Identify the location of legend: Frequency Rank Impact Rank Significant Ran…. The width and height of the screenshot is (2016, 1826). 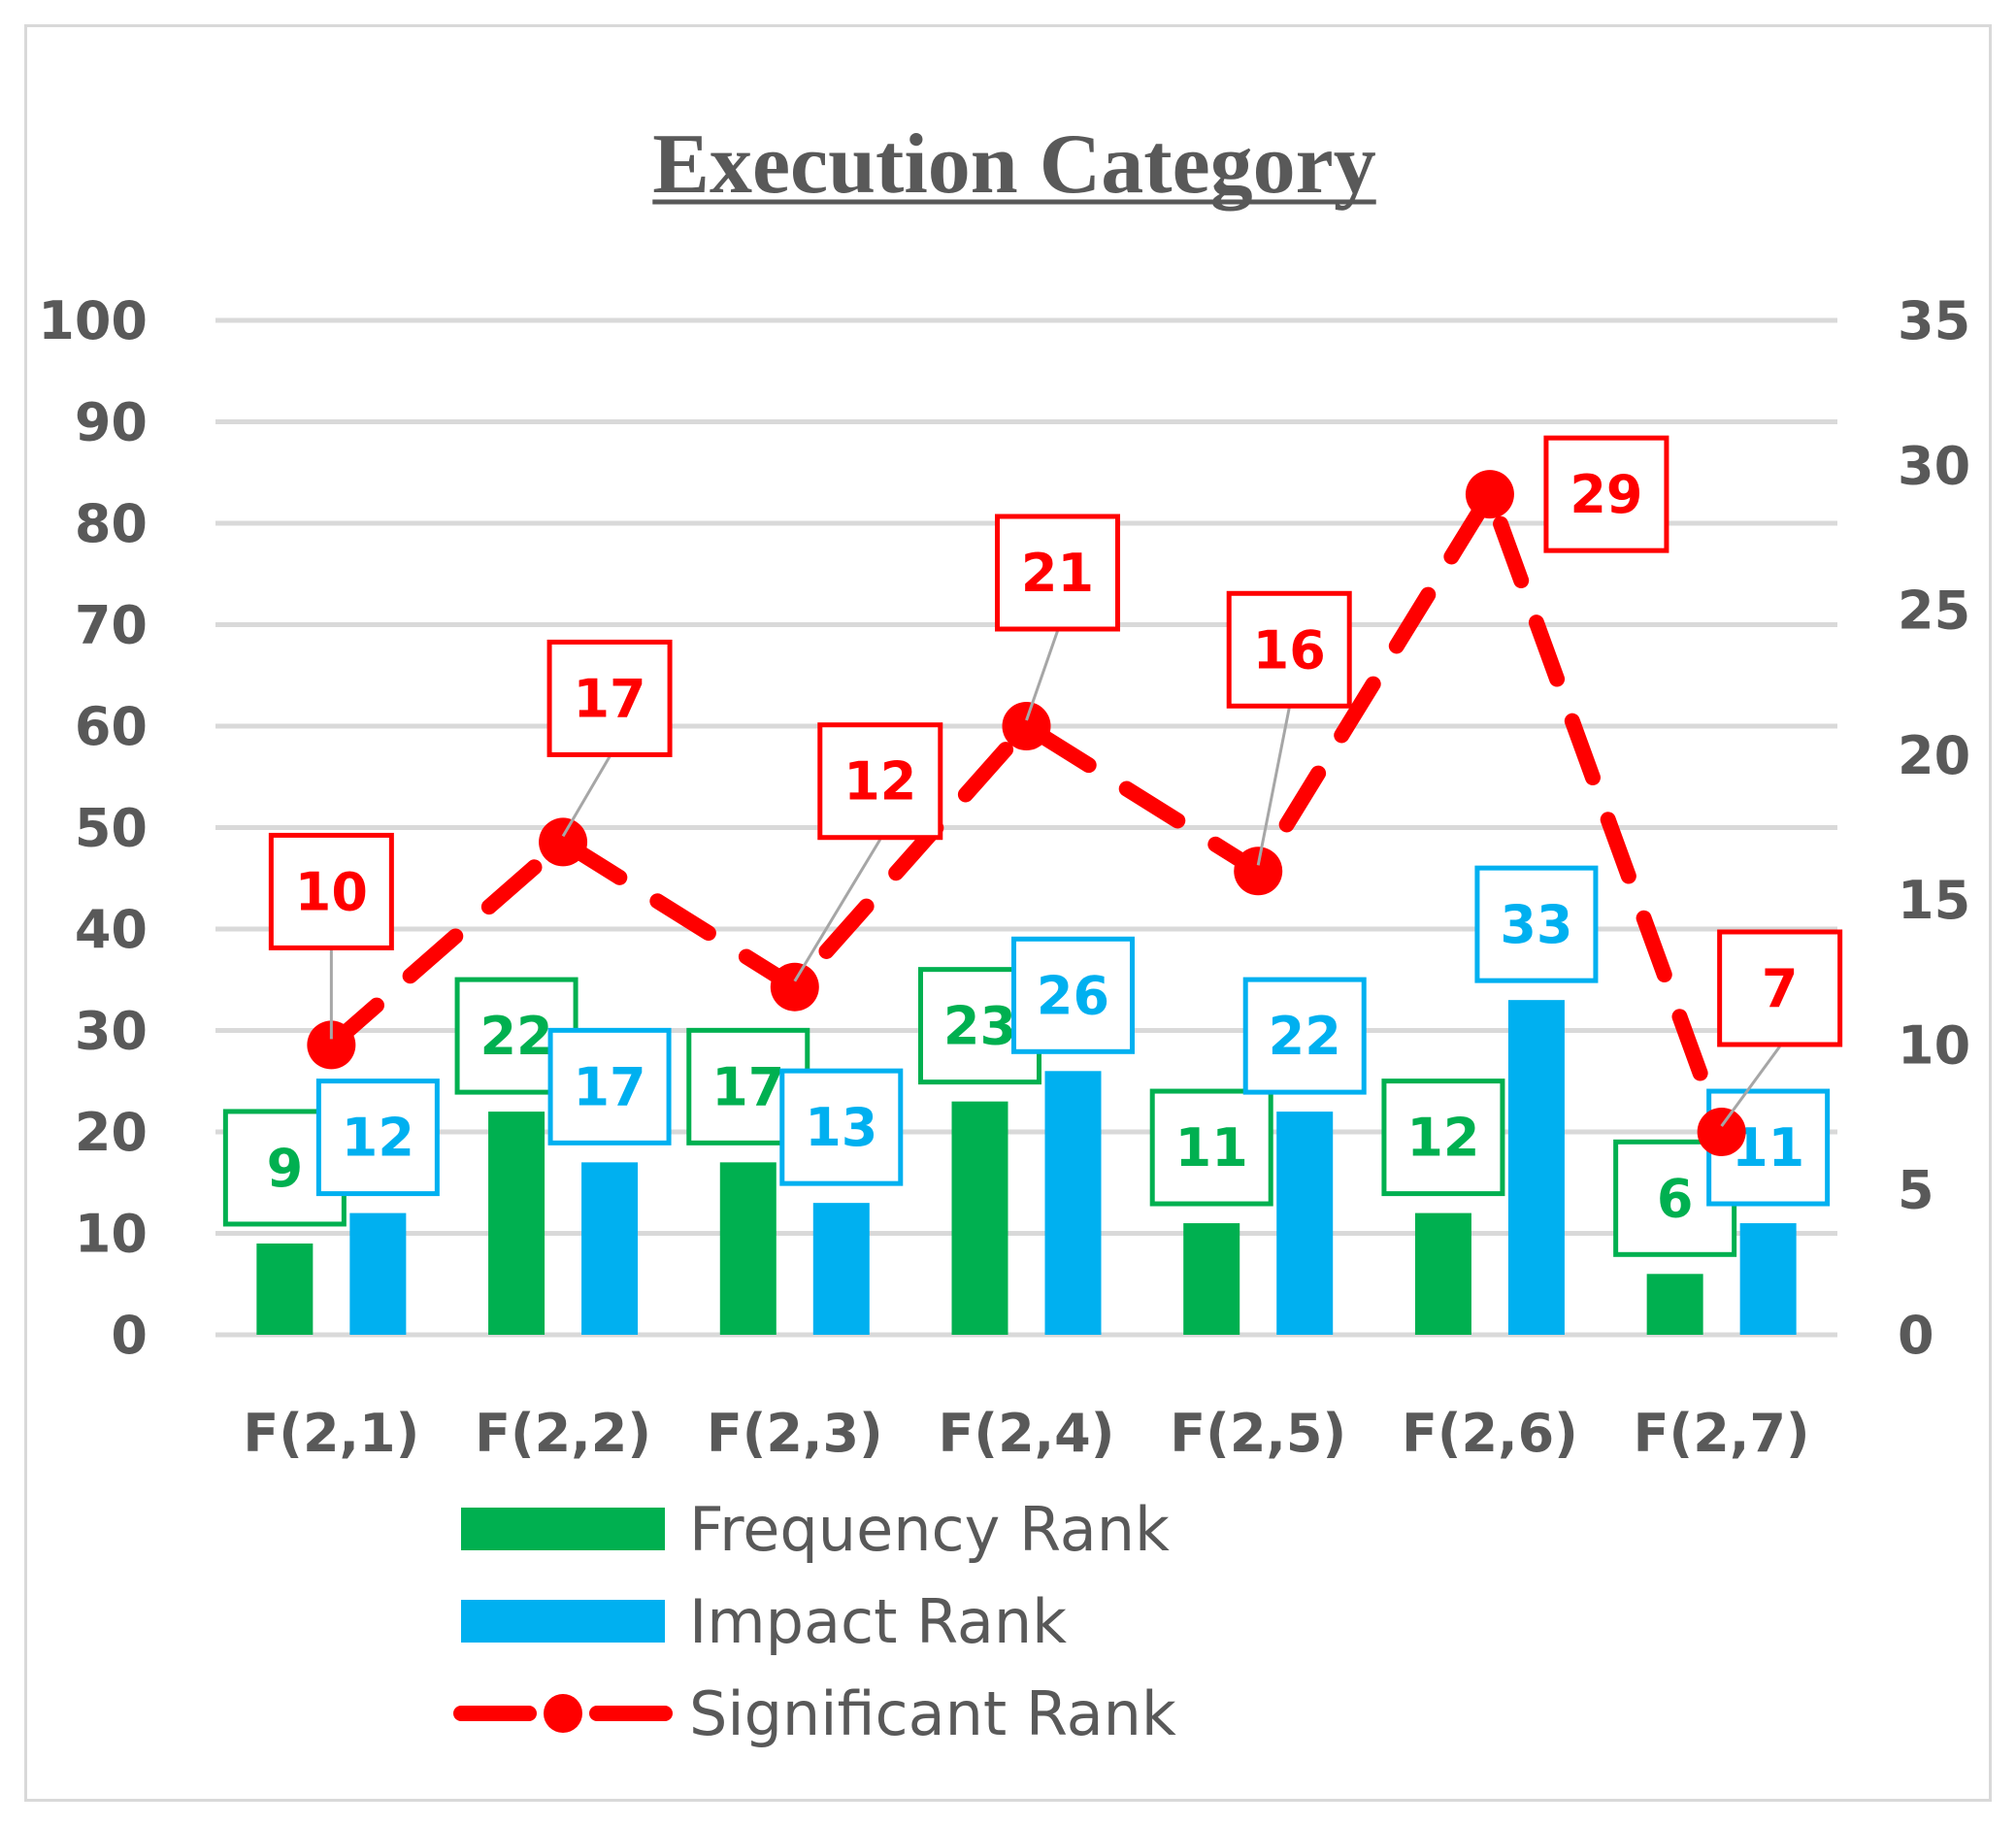
(814, 1621).